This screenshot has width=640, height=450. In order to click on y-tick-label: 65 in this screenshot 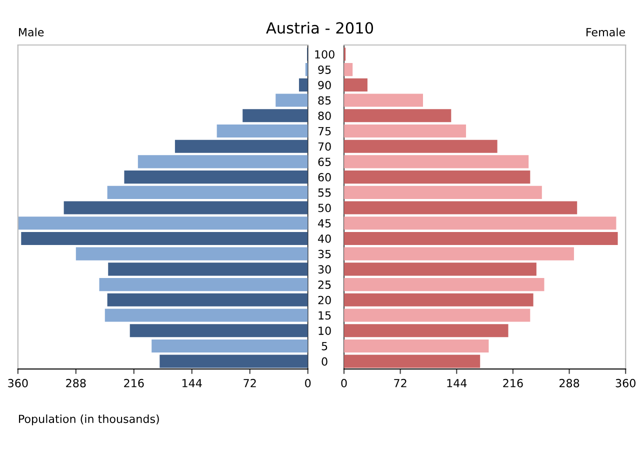, I will do `click(324, 162)`.